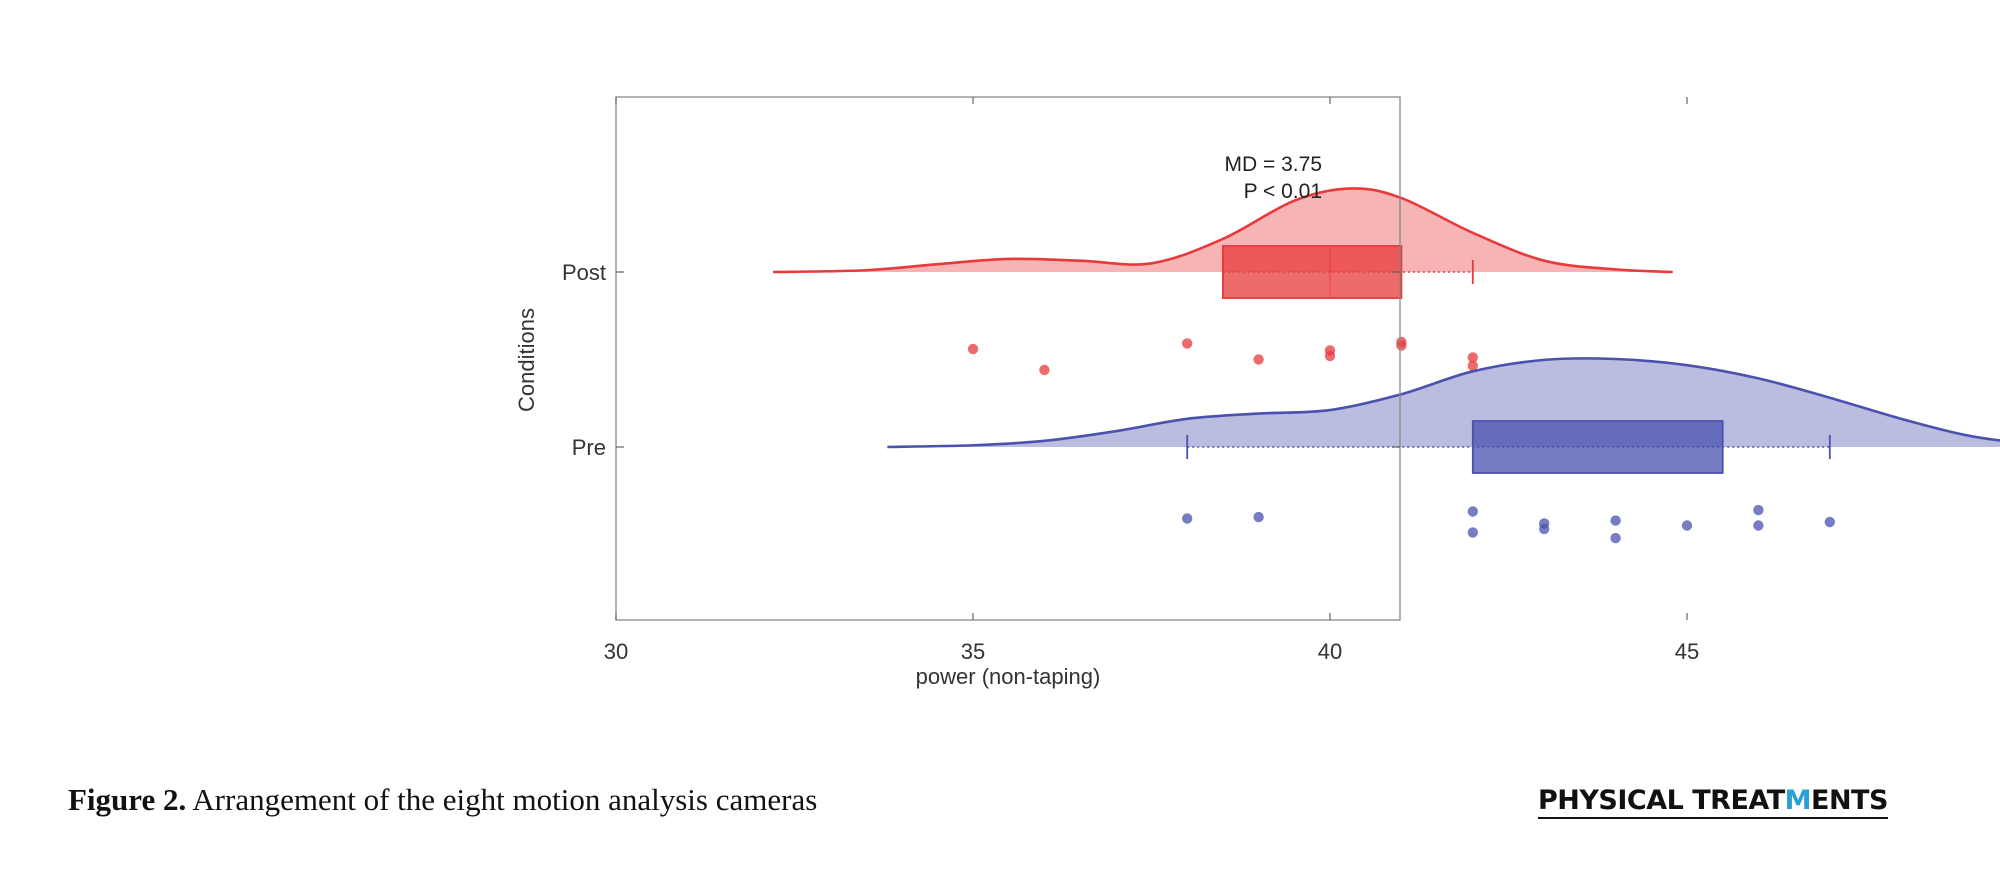 The width and height of the screenshot is (2000, 891). I want to click on logo-text: PHYSICAL TREATMENTS, so click(1713, 802).